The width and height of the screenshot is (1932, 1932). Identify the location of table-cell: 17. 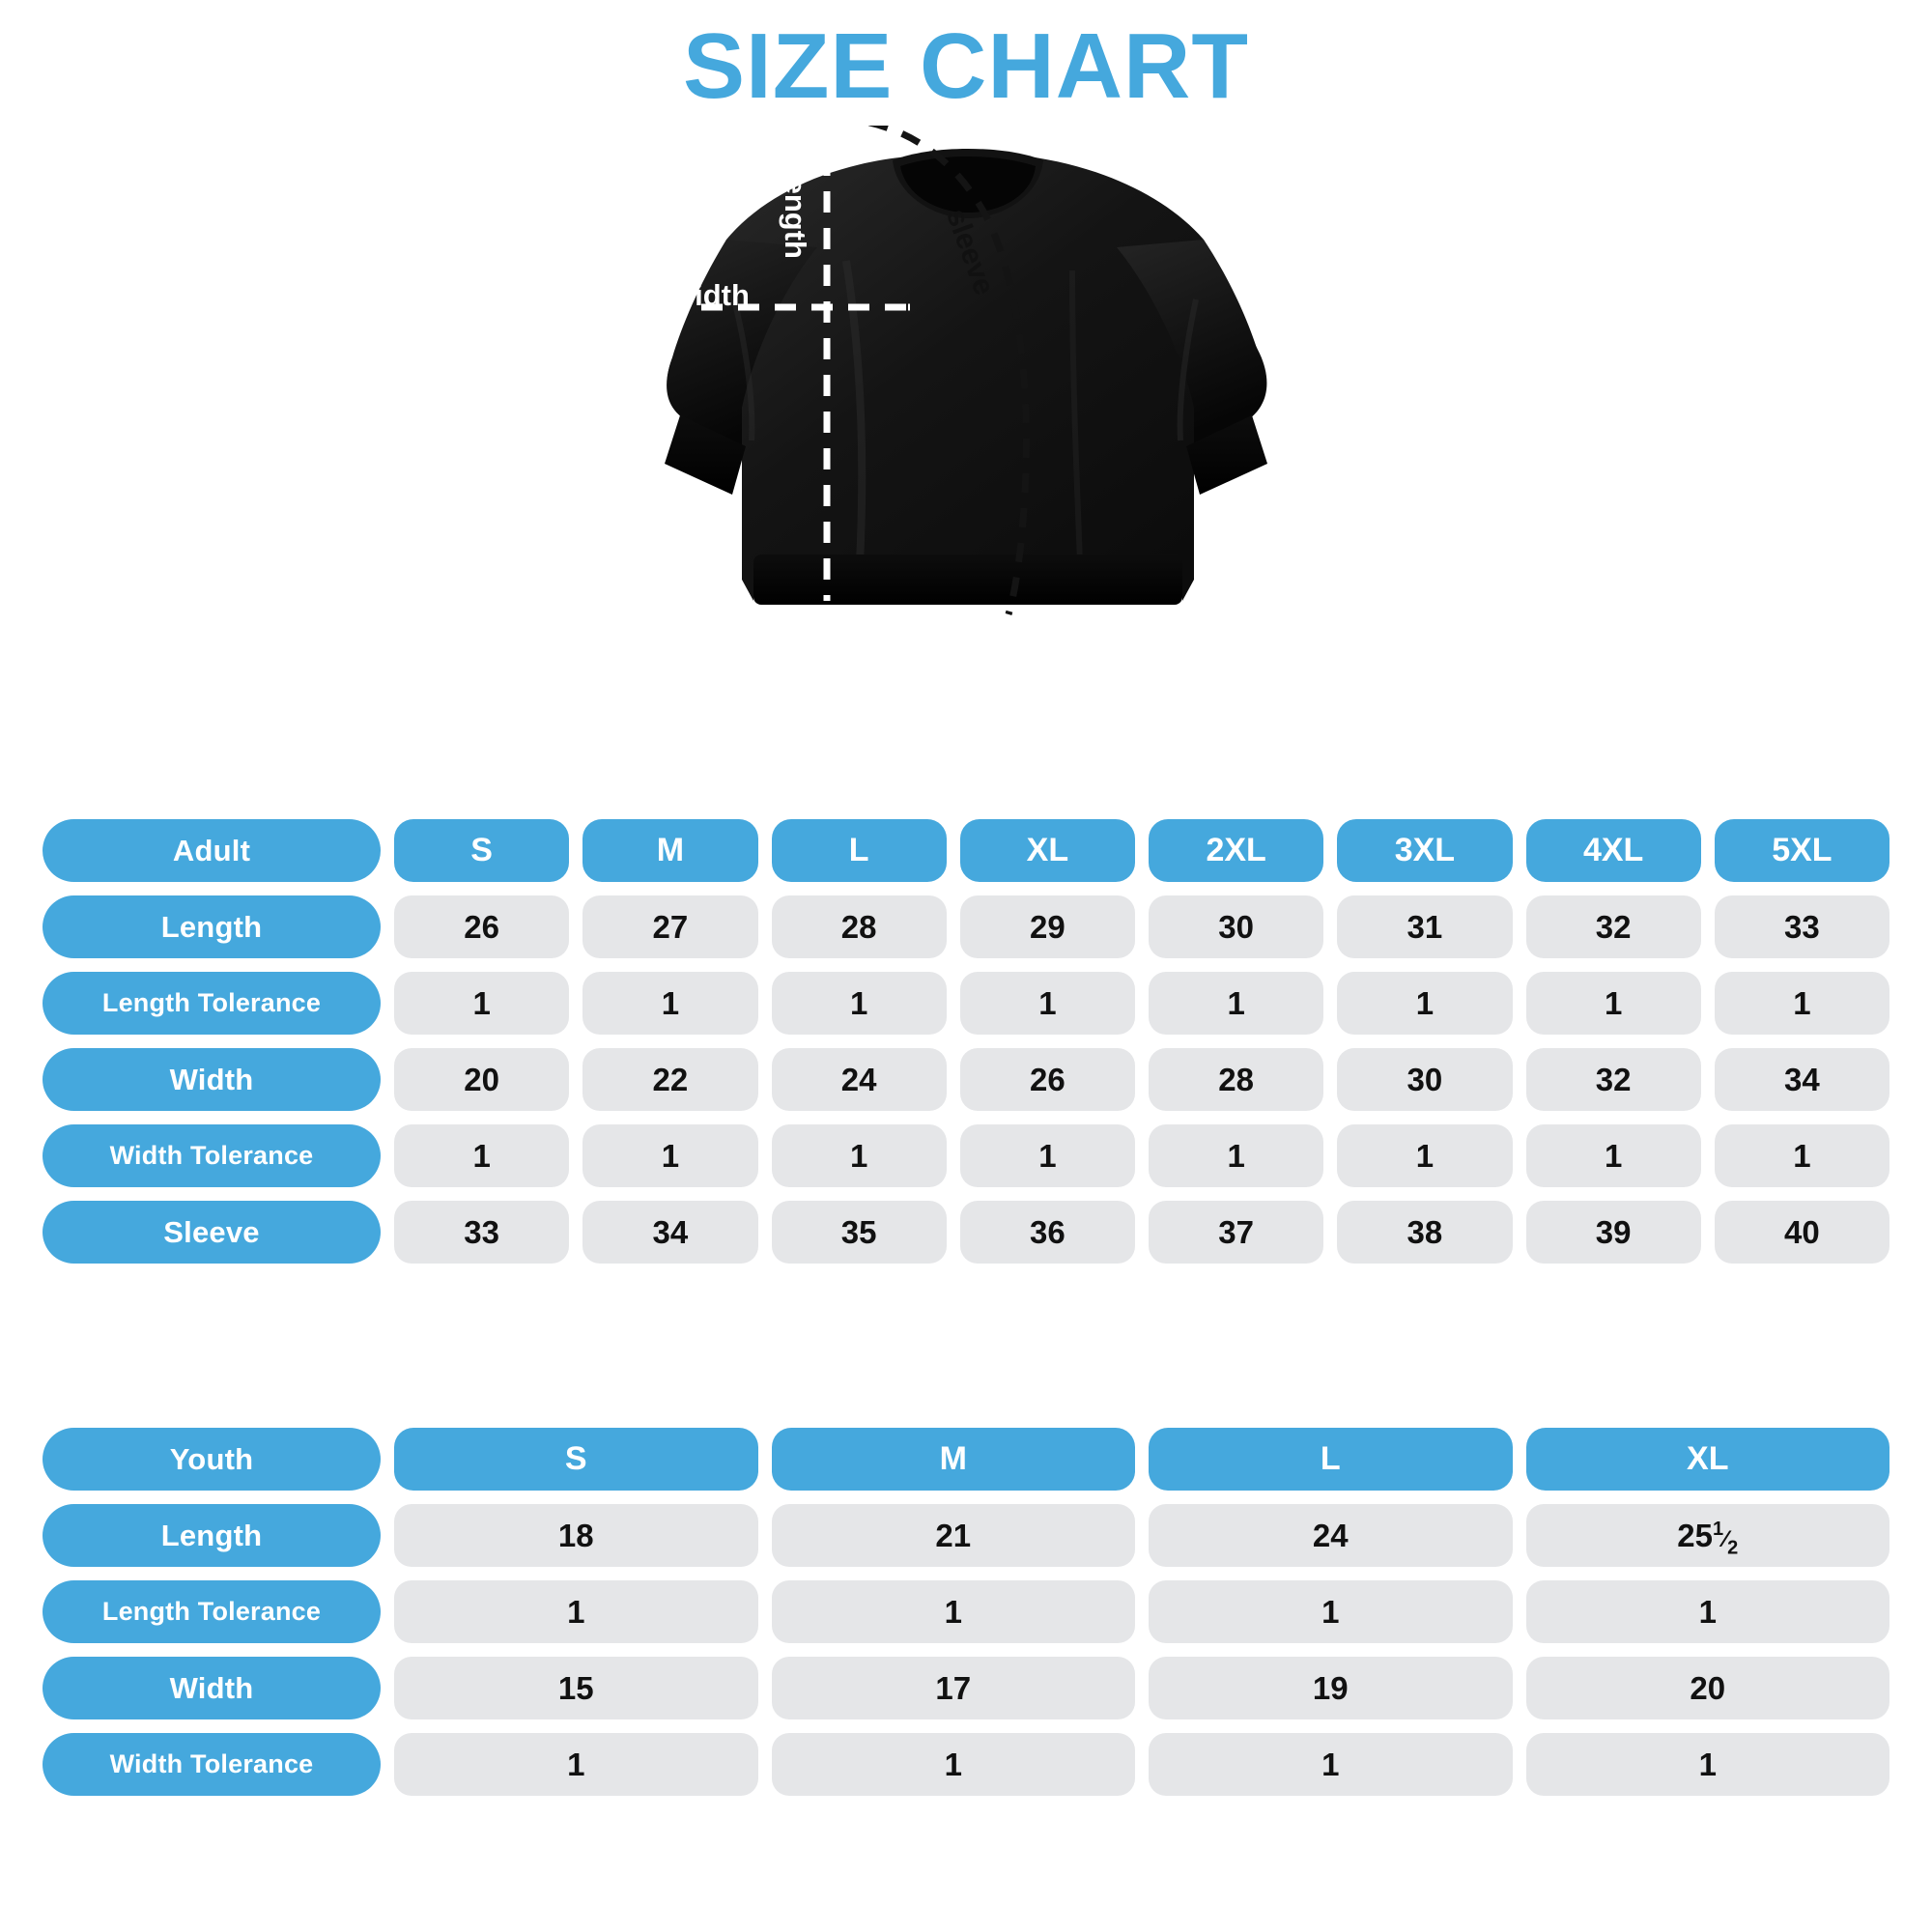
(953, 1688).